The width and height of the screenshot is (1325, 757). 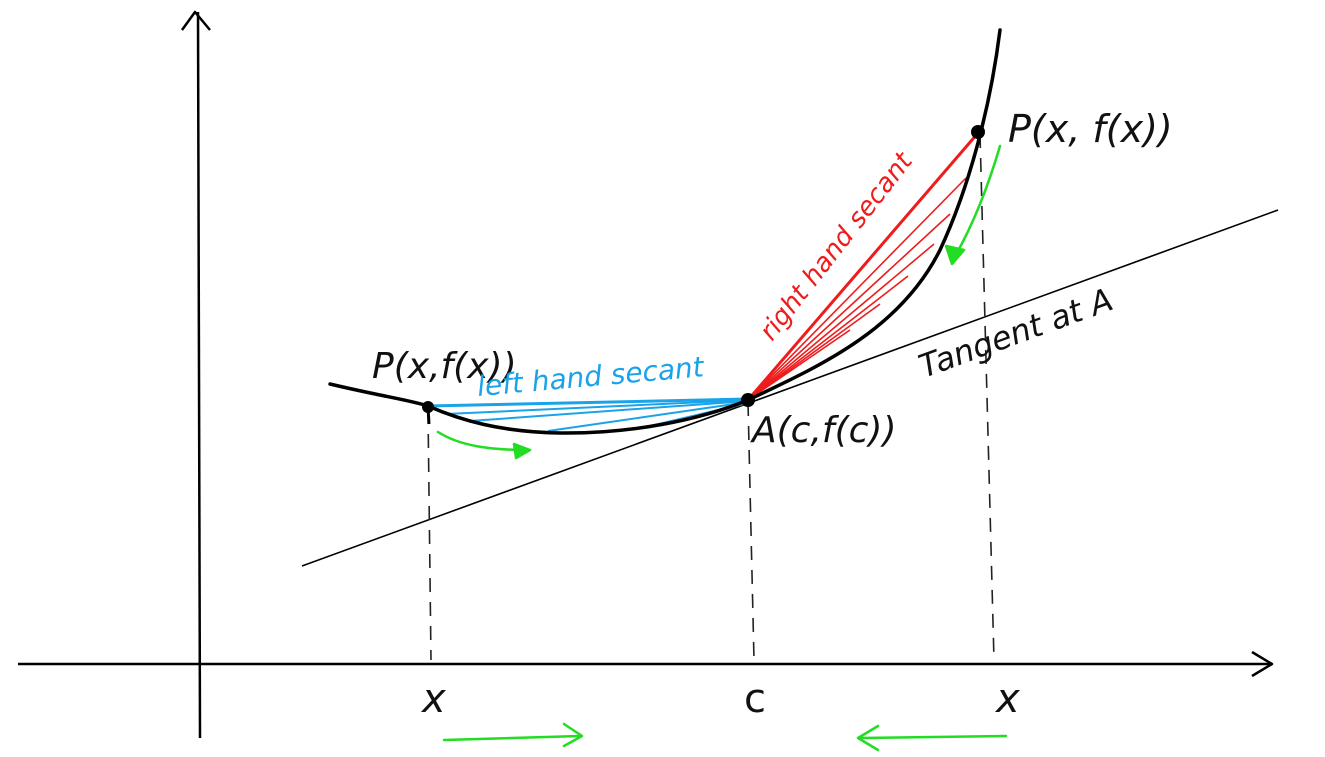 I want to click on y-axis, so click(x=199, y=375).